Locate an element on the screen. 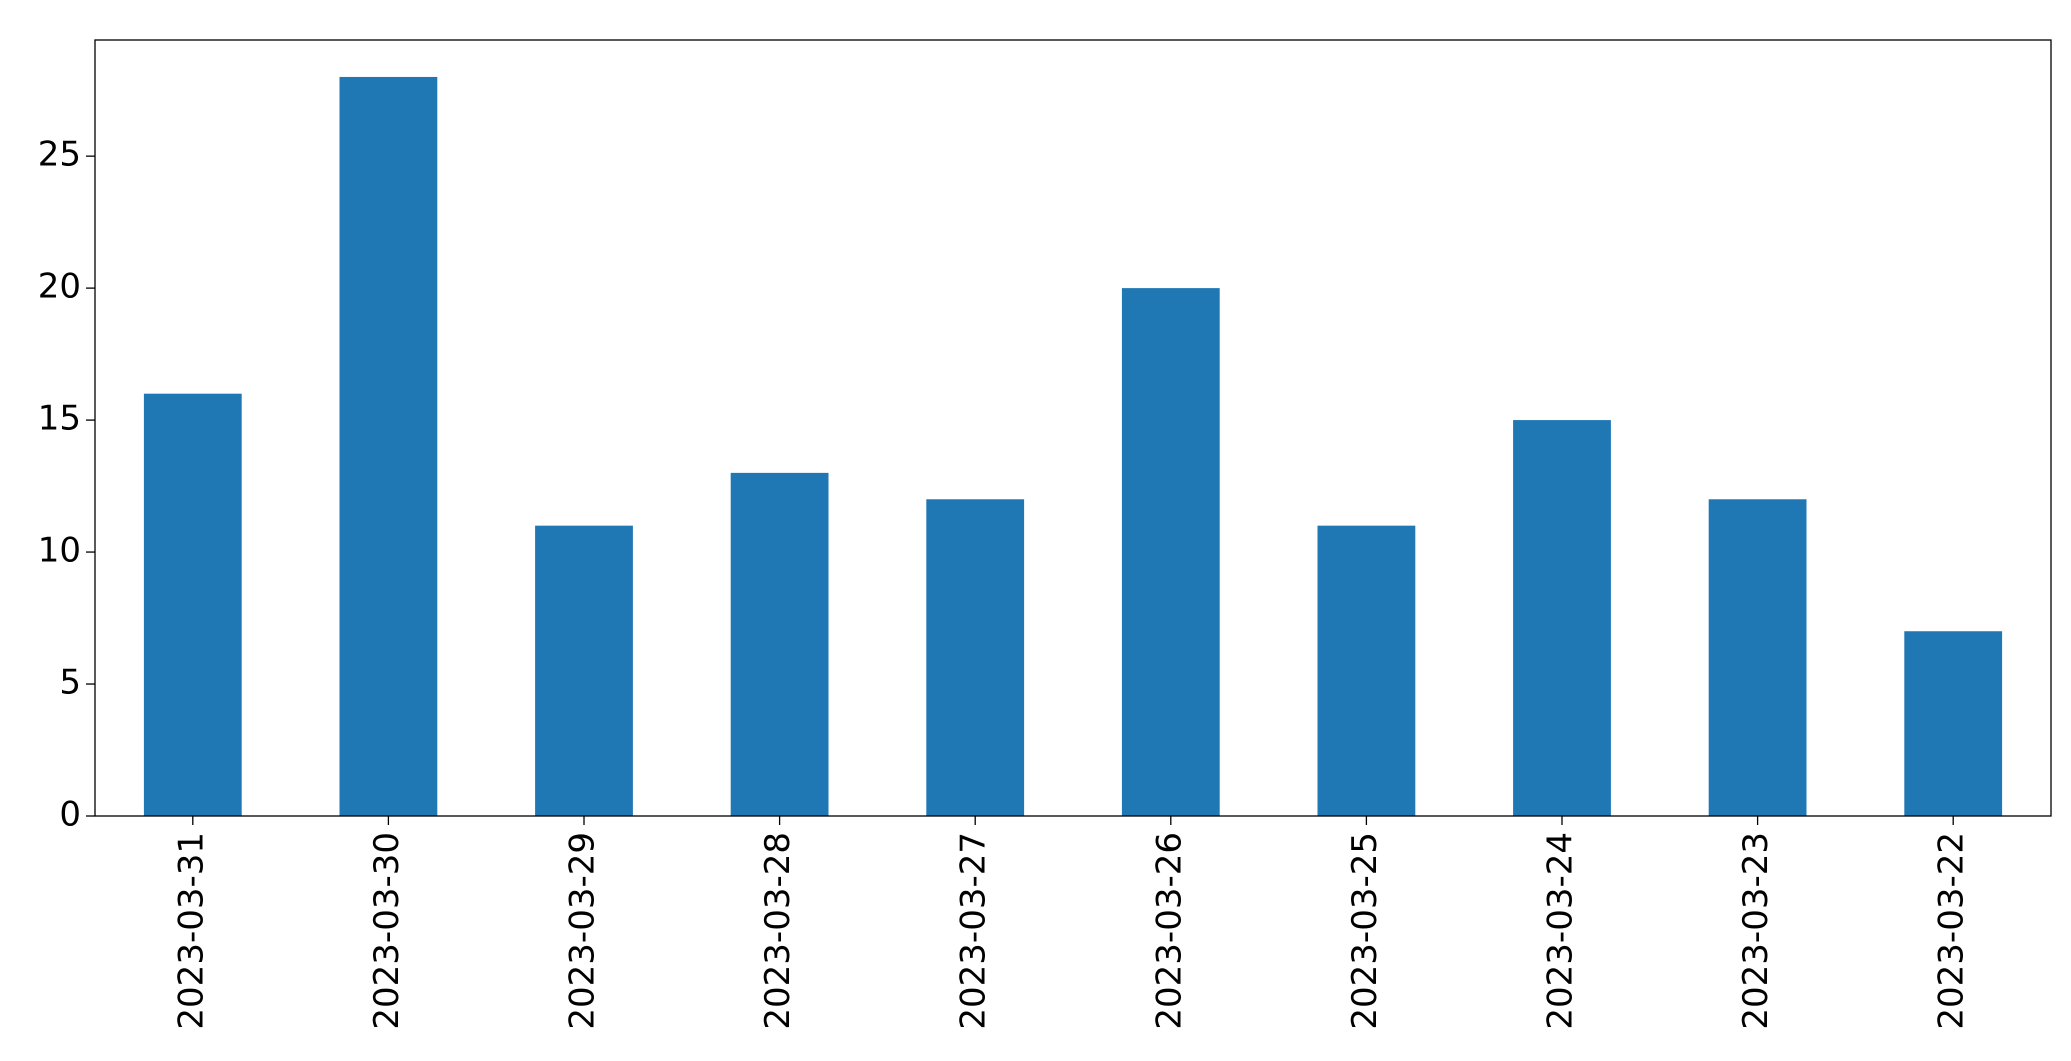  y-tick-label: 25 is located at coordinates (59, 155).